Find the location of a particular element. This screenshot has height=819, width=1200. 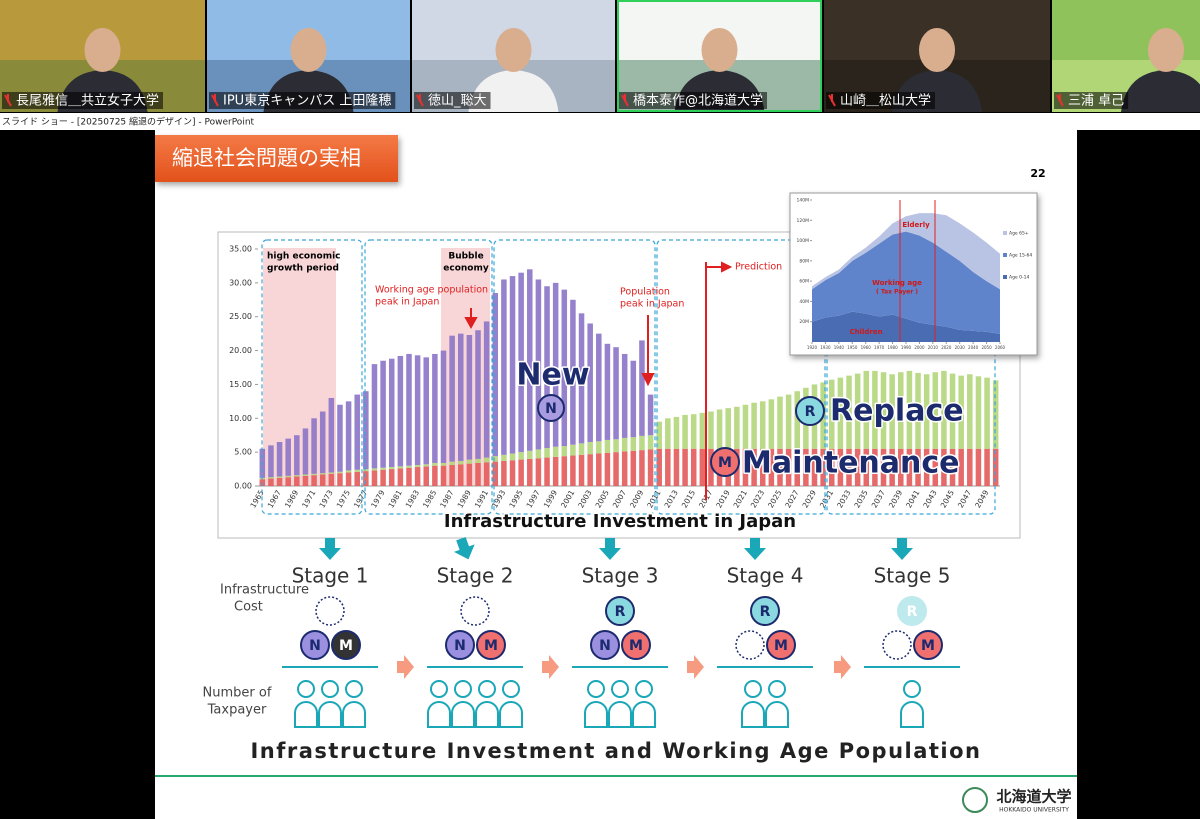

badge-letter: M is located at coordinates (725, 463).